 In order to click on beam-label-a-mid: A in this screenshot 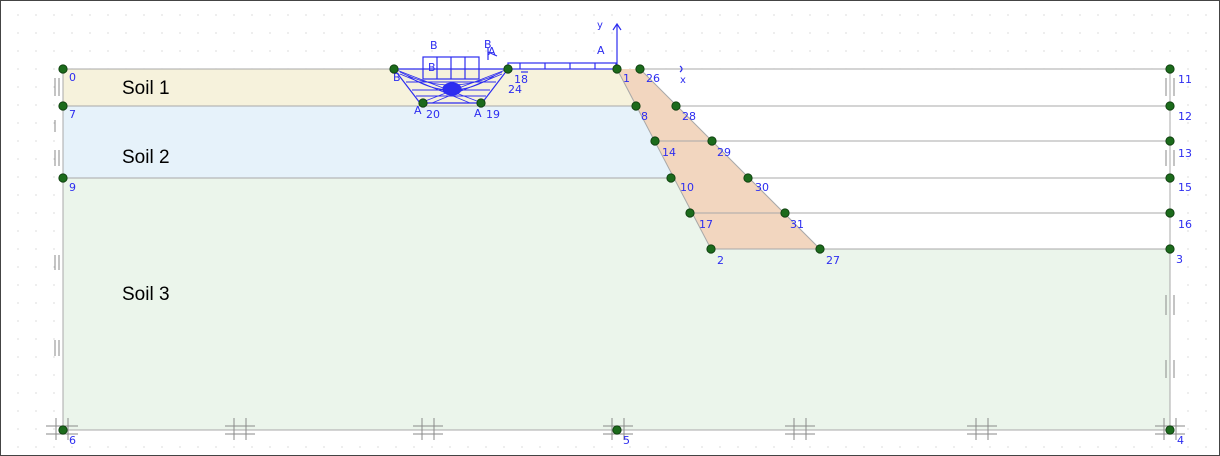, I will do `click(601, 50)`.